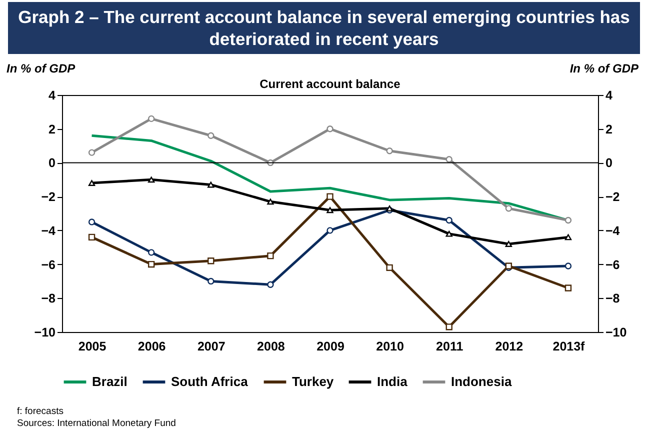  Describe the element at coordinates (271, 347) in the screenshot. I see `x-tick-label: 2008` at that location.